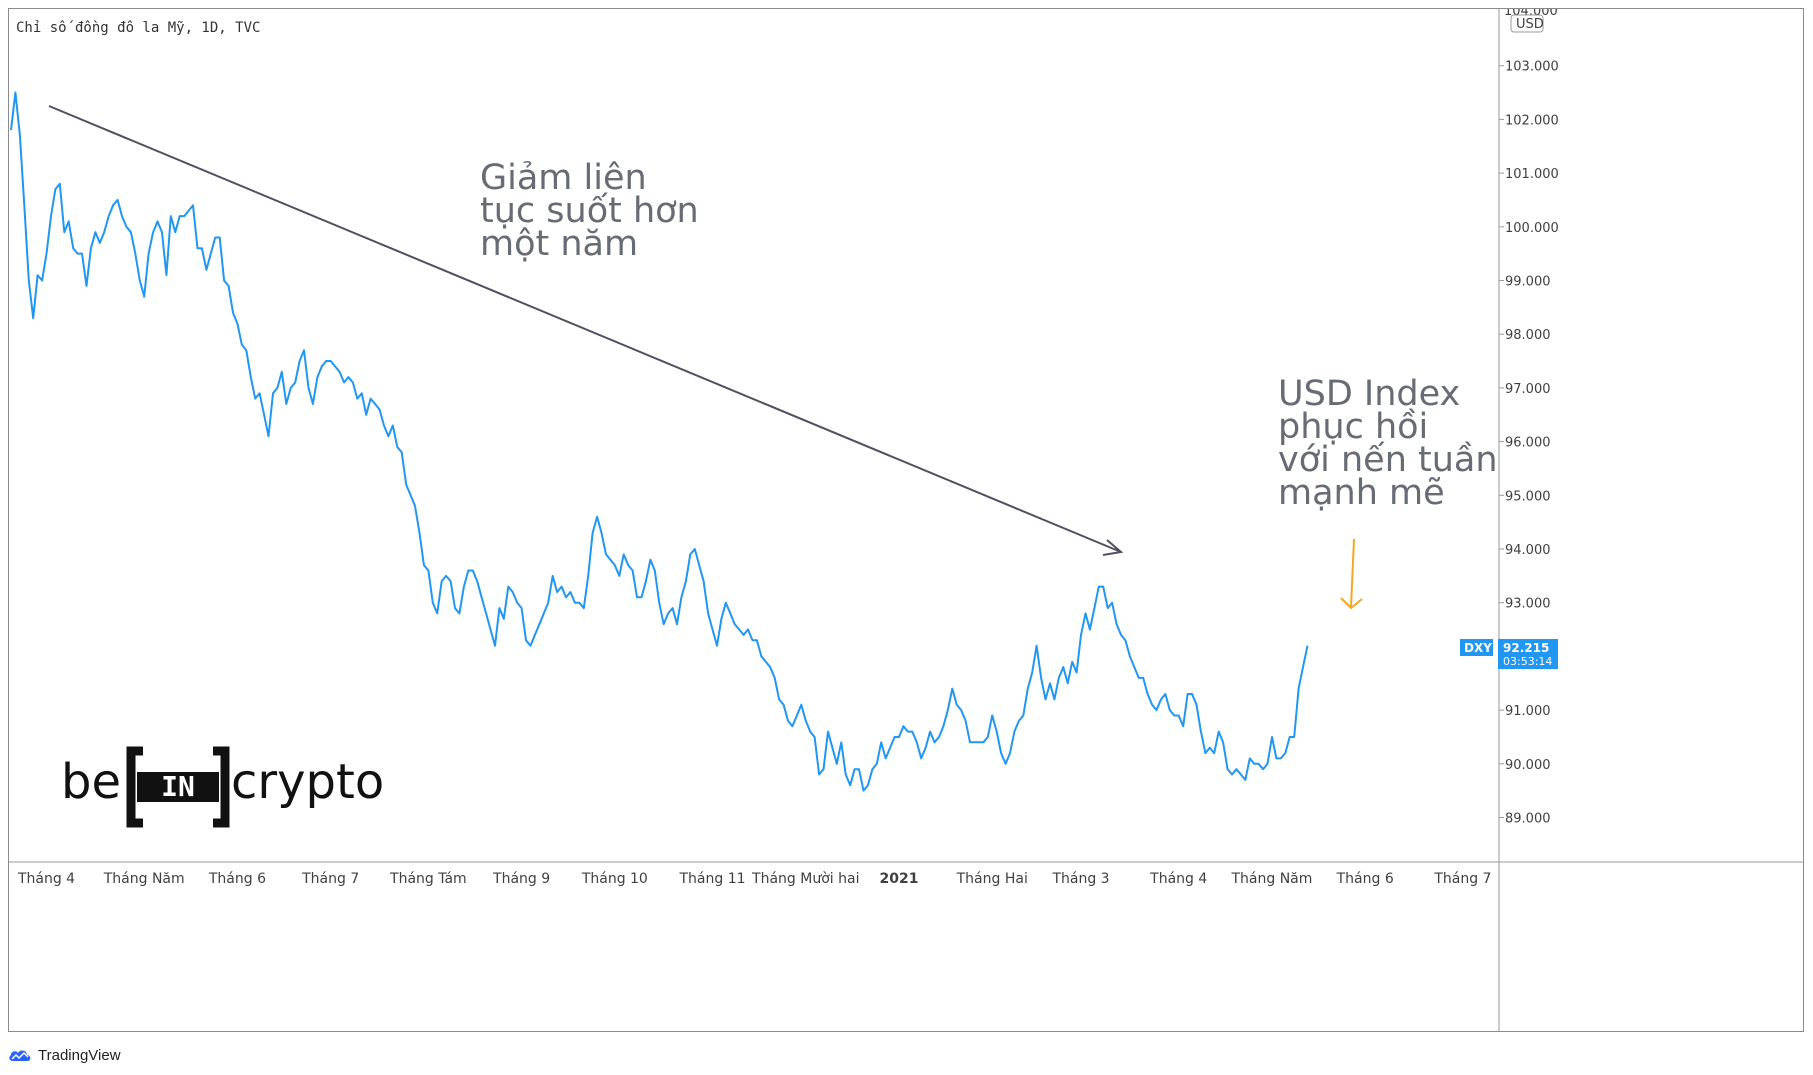 The image size is (1813, 1075). What do you see at coordinates (1527, 661) in the screenshot?
I see `bar-countdown: 03:53:14` at bounding box center [1527, 661].